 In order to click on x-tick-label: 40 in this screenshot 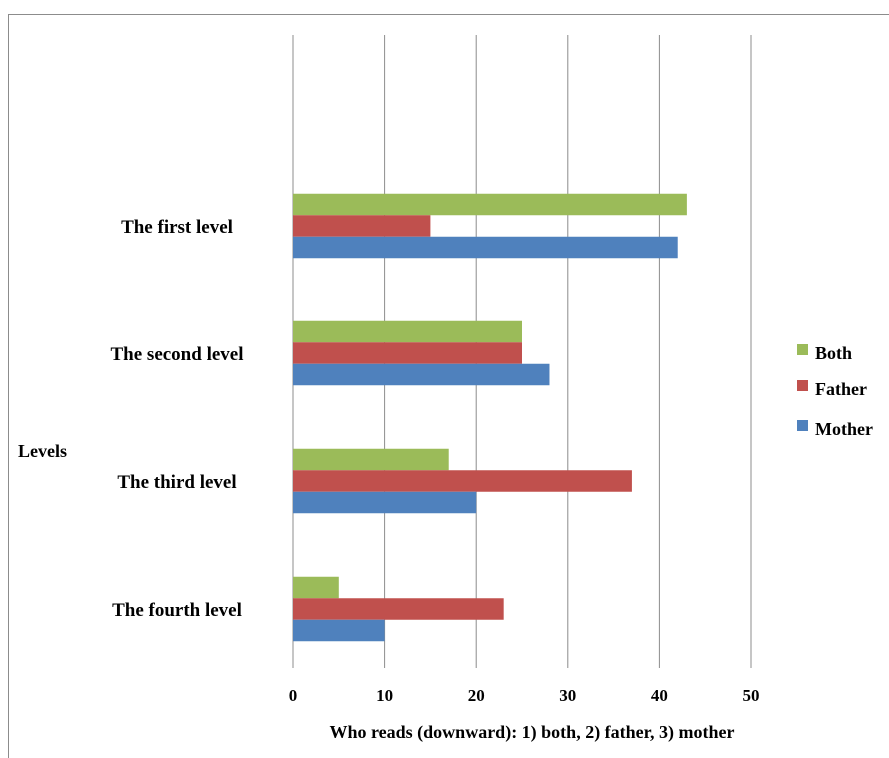, I will do `click(659, 695)`.